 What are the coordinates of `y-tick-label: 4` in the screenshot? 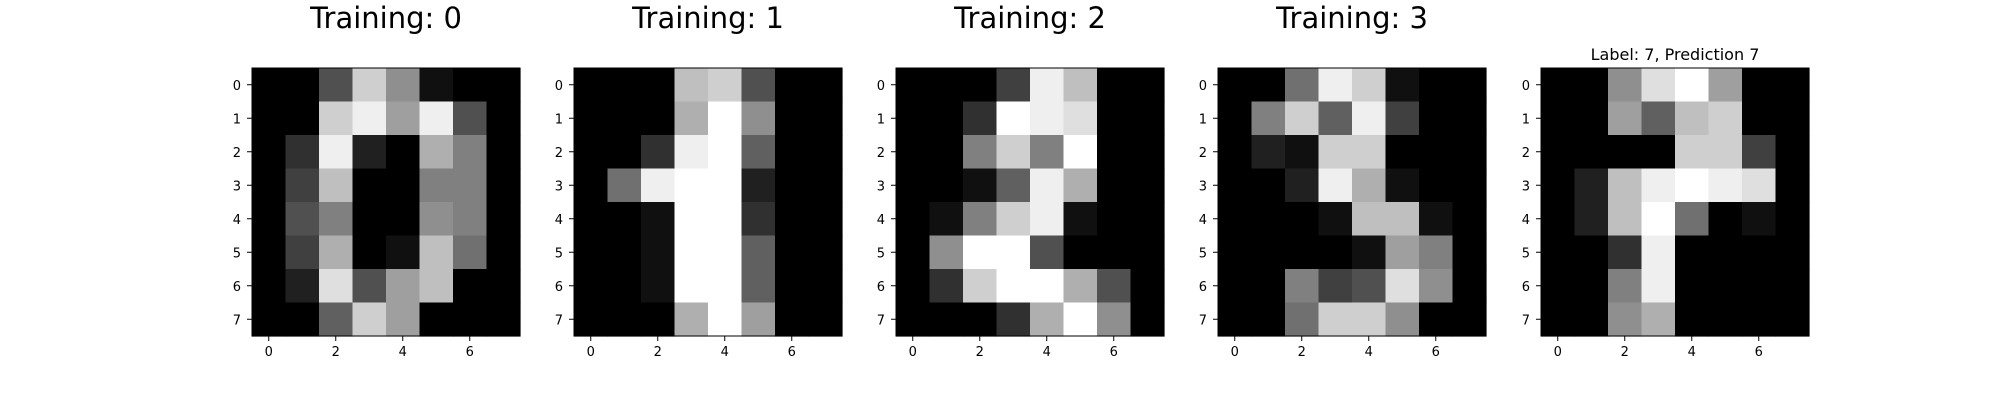 It's located at (237, 220).